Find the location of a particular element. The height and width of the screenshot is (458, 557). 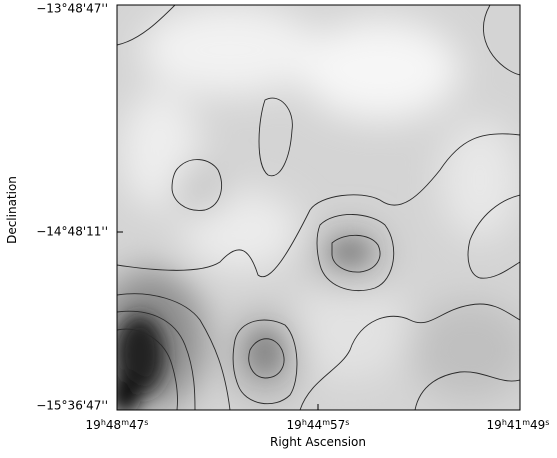

y-tick-label: −13°48'47'' is located at coordinates (72, 9).